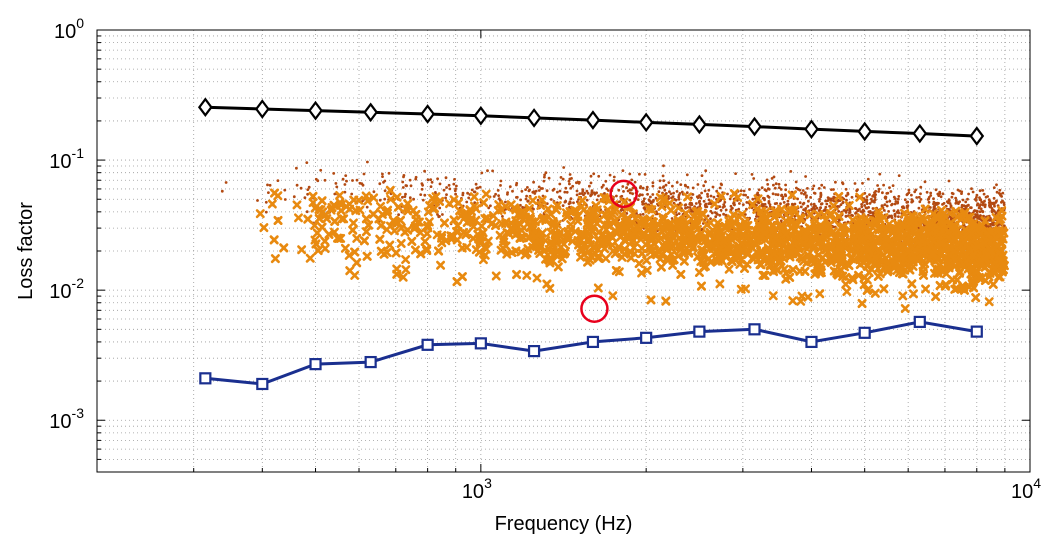 Image resolution: width=1057 pixels, height=548 pixels. Describe the element at coordinates (564, 524) in the screenshot. I see `x-axis-label: Frequency (Hz)` at that location.